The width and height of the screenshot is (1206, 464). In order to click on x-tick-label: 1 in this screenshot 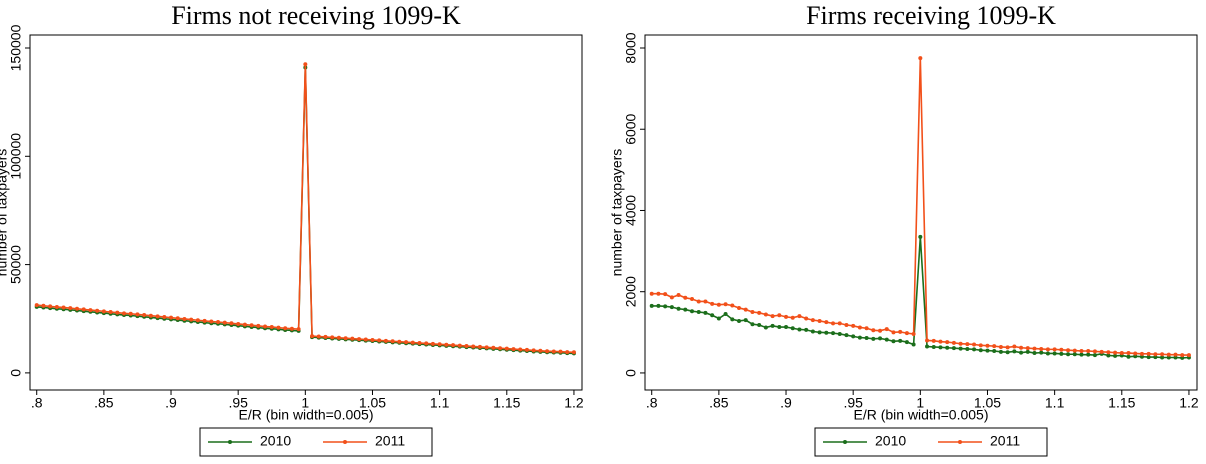, I will do `click(920, 403)`.